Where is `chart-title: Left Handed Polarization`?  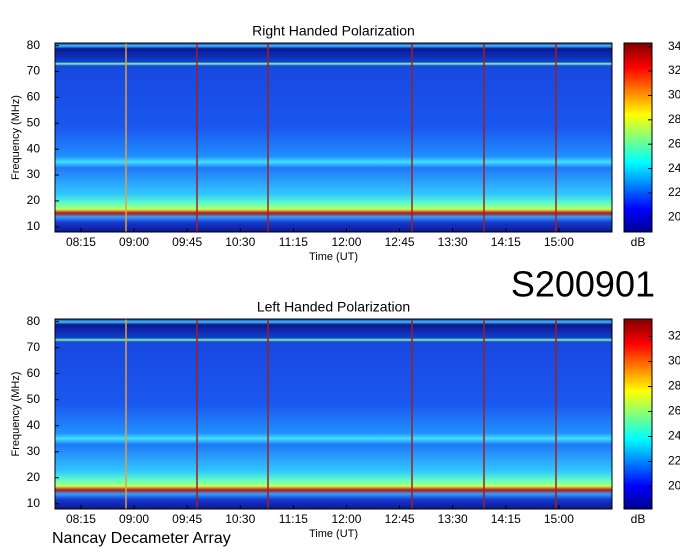
chart-title: Left Handed Polarization is located at coordinates (333, 307).